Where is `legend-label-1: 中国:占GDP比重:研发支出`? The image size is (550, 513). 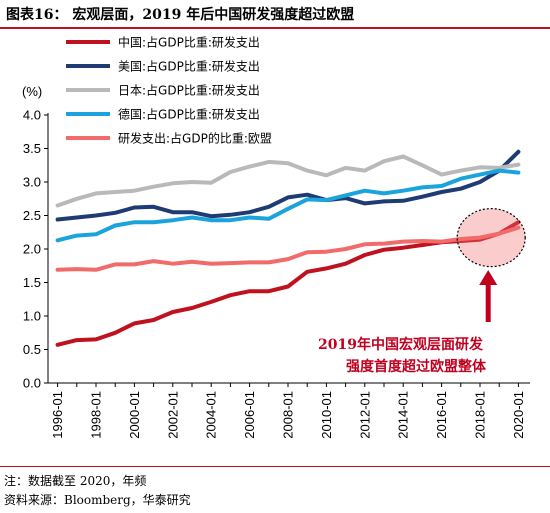 legend-label-1: 中国:占GDP比重:研发支出 is located at coordinates (189, 42).